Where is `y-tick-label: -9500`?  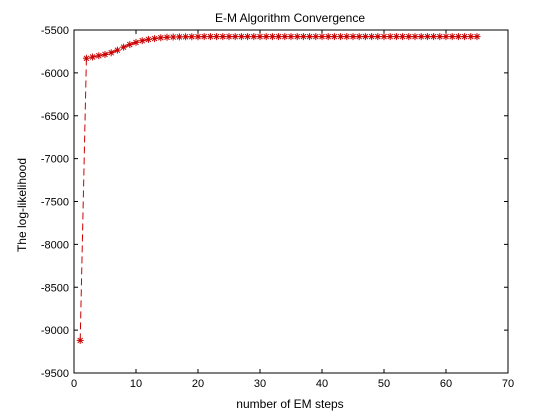 y-tick-label: -9500 is located at coordinates (55, 374).